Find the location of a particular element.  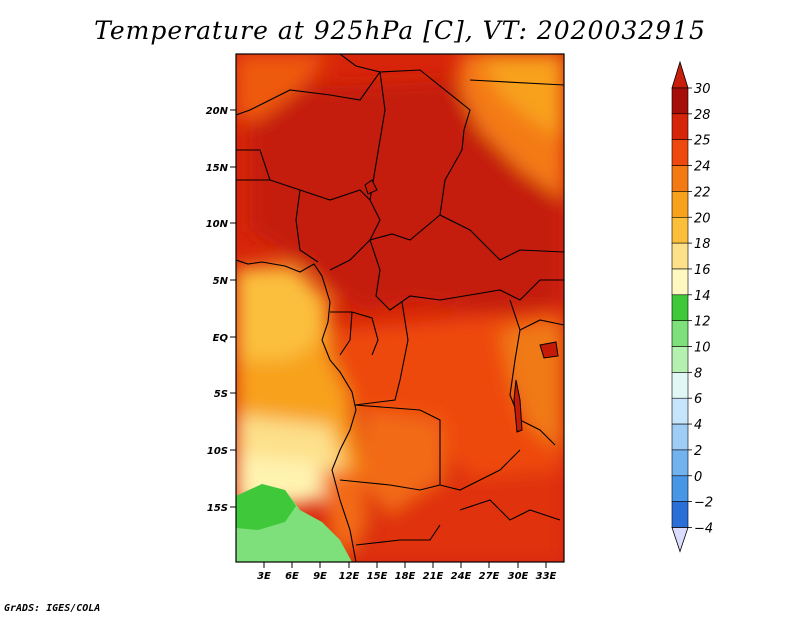

colorbar-label: 6 is located at coordinates (698, 399).